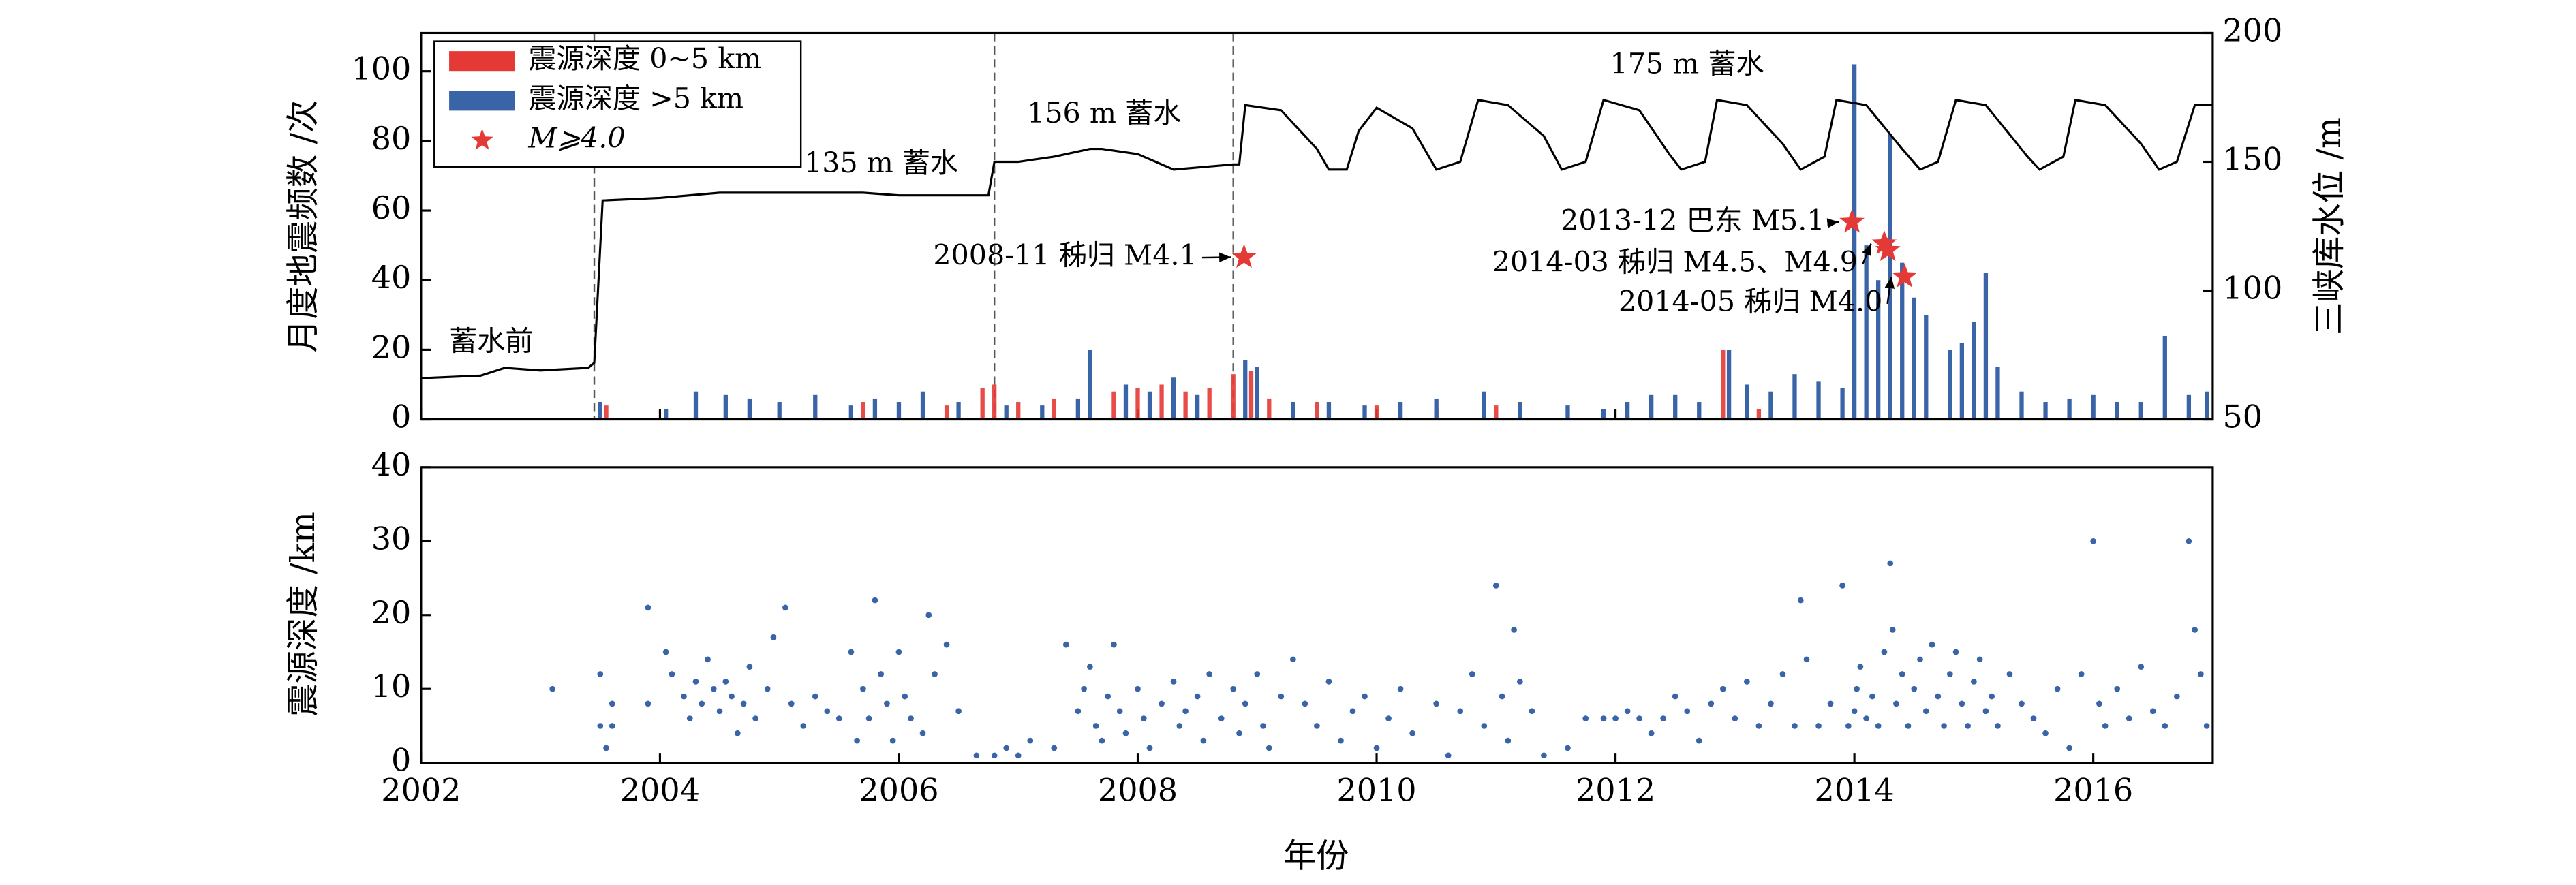 Image resolution: width=2576 pixels, height=885 pixels. I want to click on y2-tick-label: 100, so click(2252, 288).